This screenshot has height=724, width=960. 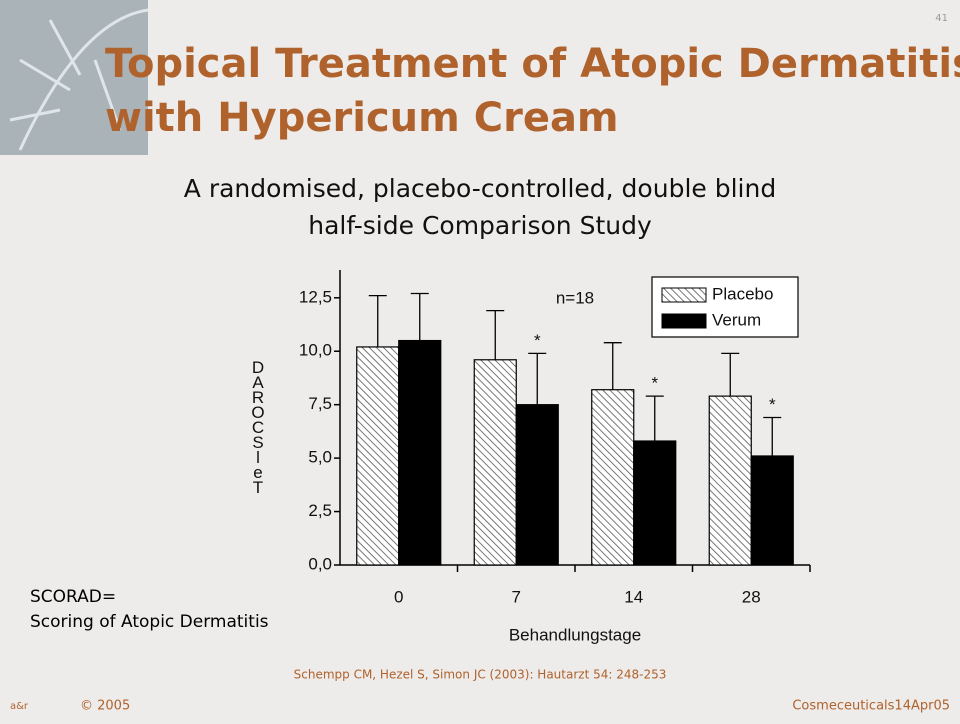 I want to click on legend-label: Verum, so click(x=736, y=319).